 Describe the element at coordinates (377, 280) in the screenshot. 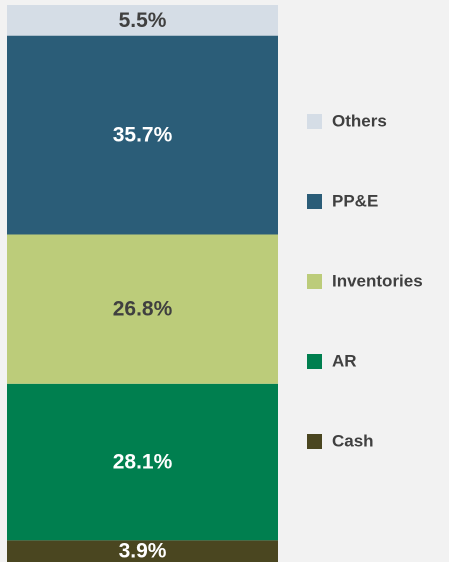

I see `legend-label: Inventories` at that location.